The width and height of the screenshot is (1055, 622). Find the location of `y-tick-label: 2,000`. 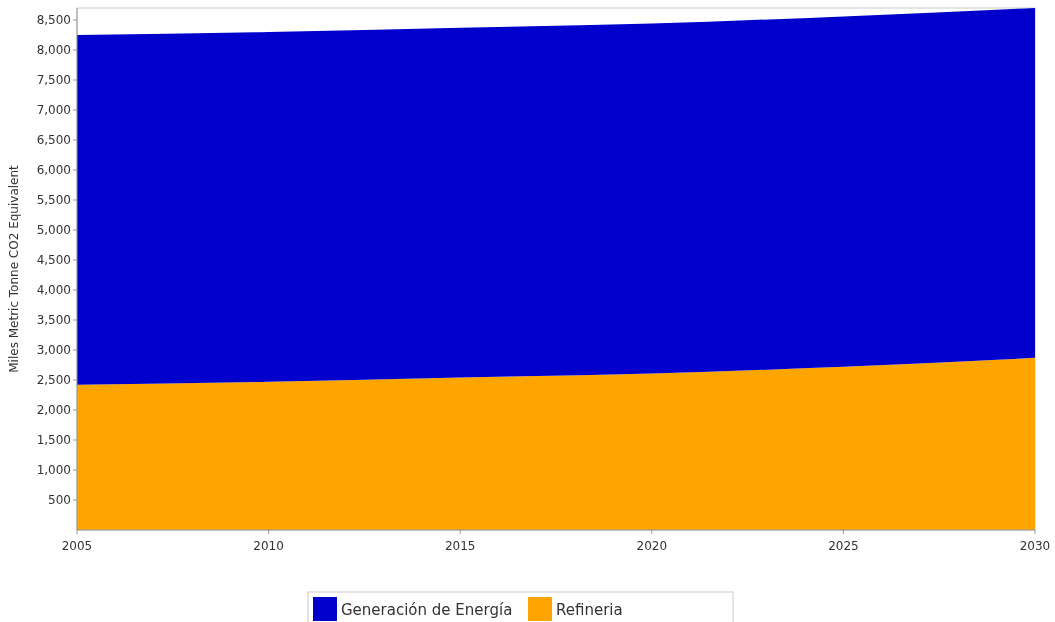

y-tick-label: 2,000 is located at coordinates (53, 410).